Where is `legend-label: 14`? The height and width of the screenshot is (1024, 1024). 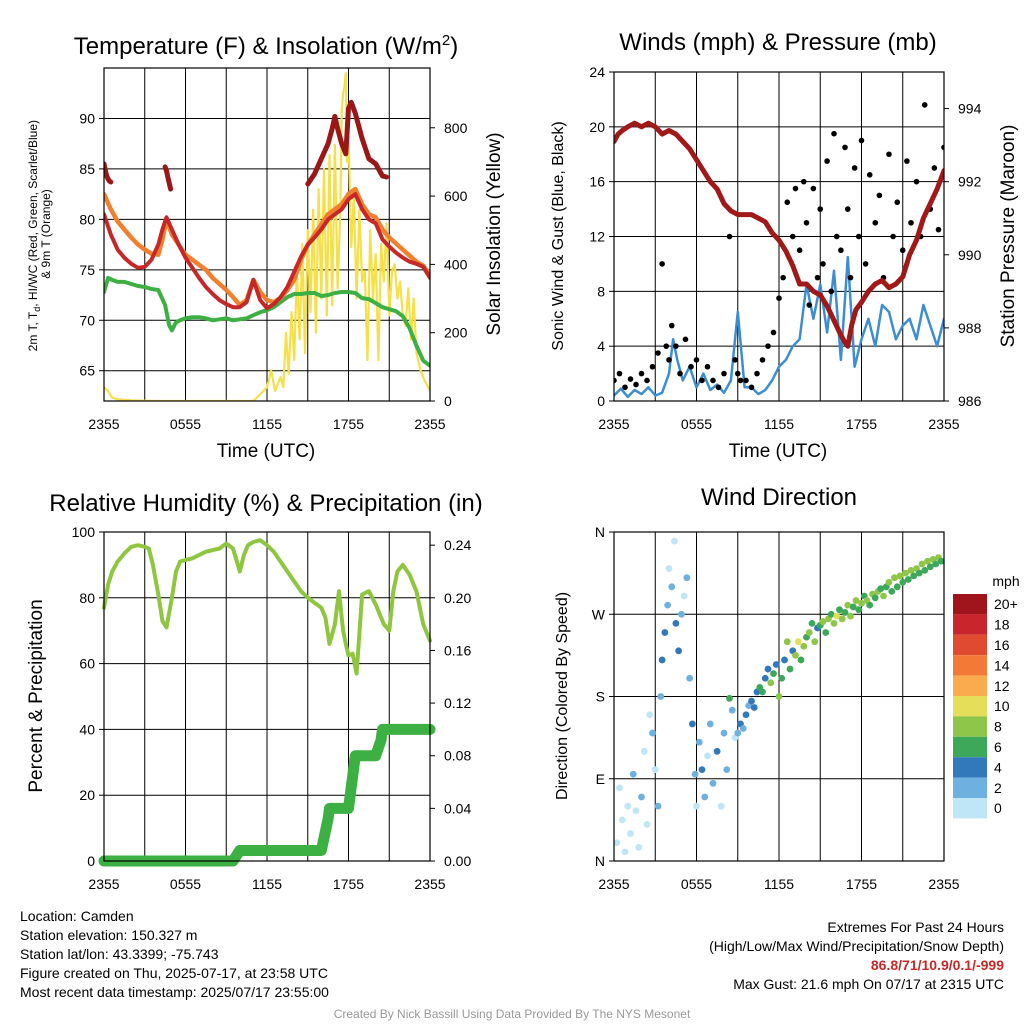 legend-label: 14 is located at coordinates (1002, 665).